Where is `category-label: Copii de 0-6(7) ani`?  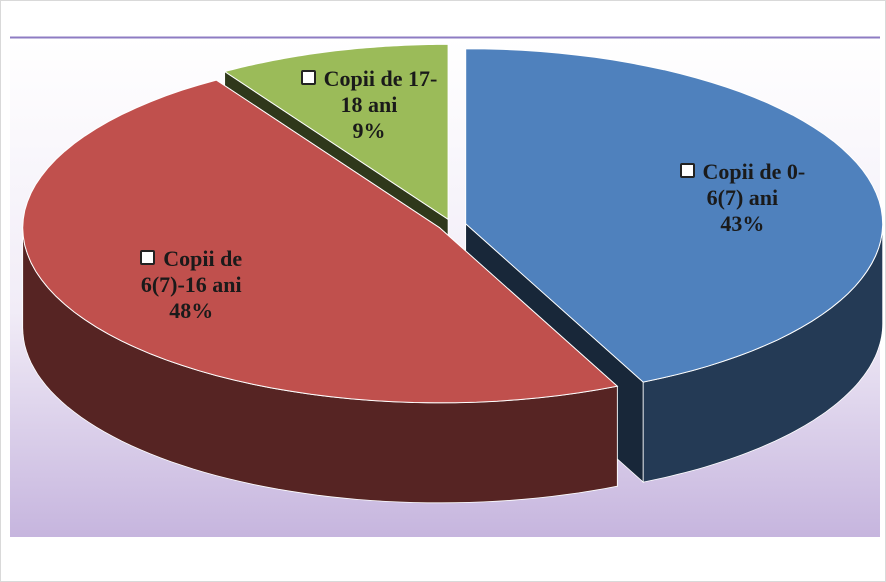
category-label: Copii de 0-6(7) ani is located at coordinates (754, 184).